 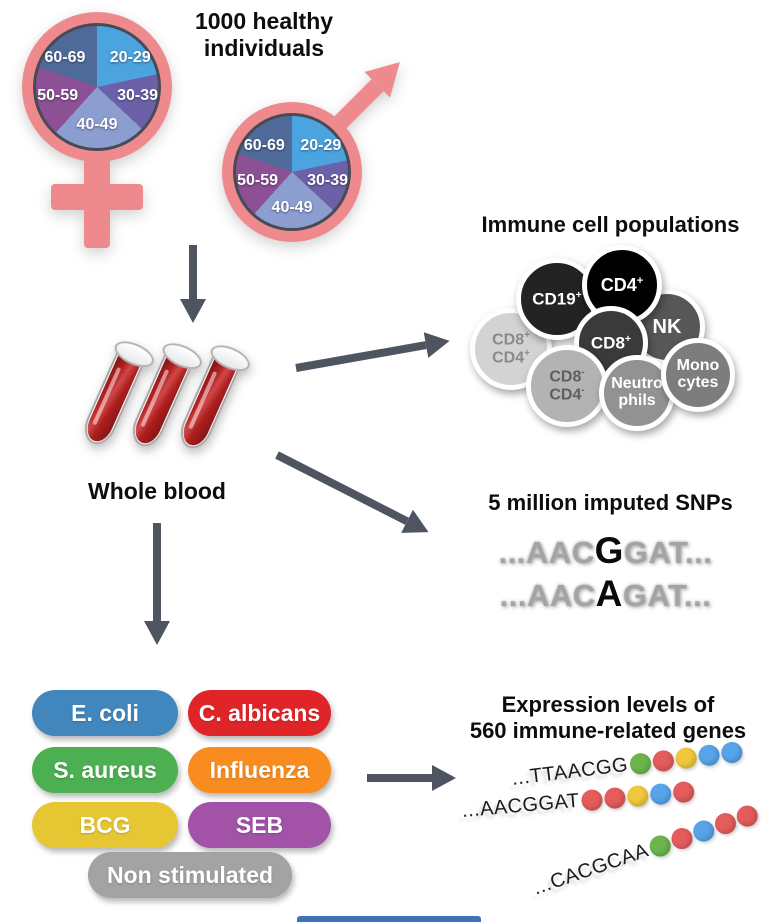 What do you see at coordinates (264, 21) in the screenshot?
I see `cohort-title-line1: 1000 healthy` at bounding box center [264, 21].